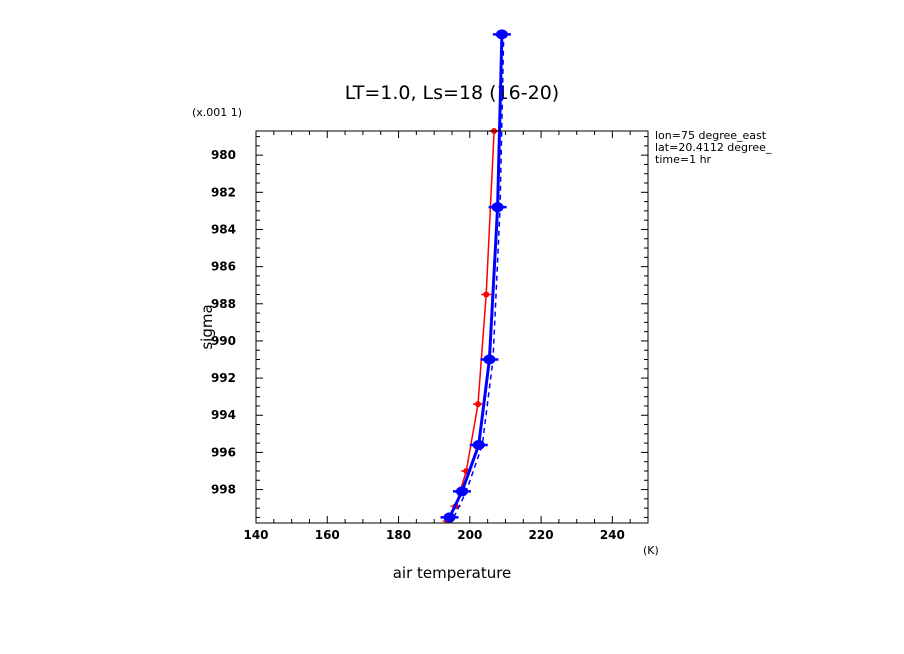  What do you see at coordinates (479, 276) in the screenshot?
I see `series-line` at bounding box center [479, 276].